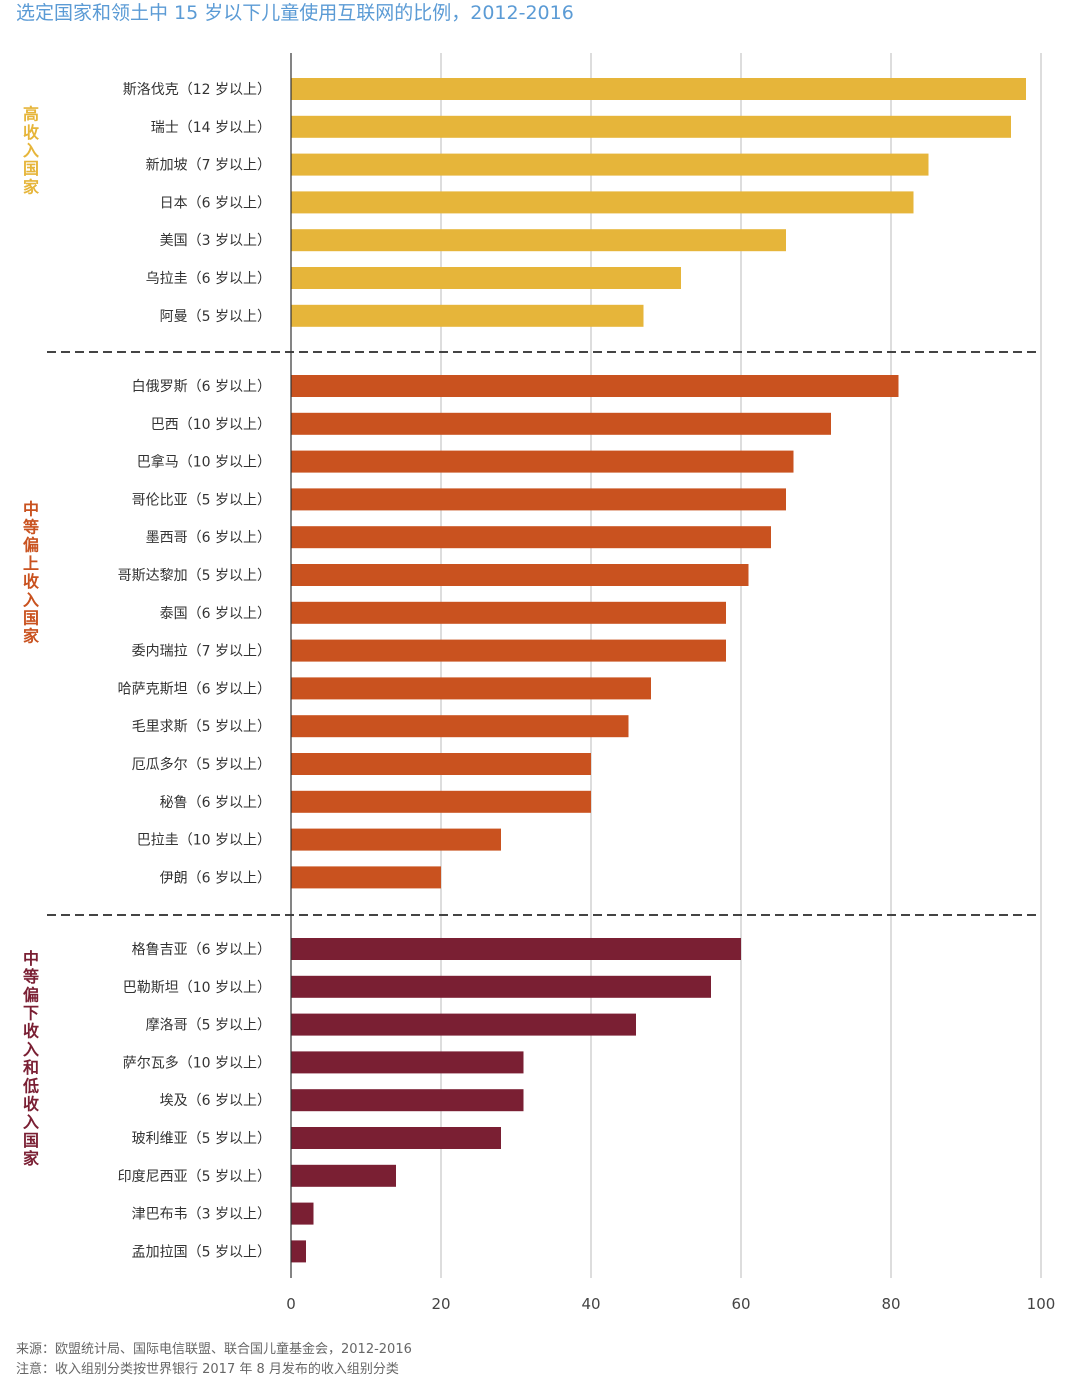  What do you see at coordinates (201, 1215) in the screenshot?
I see `bar-label: 津巴布韦（3 岁以上）` at bounding box center [201, 1215].